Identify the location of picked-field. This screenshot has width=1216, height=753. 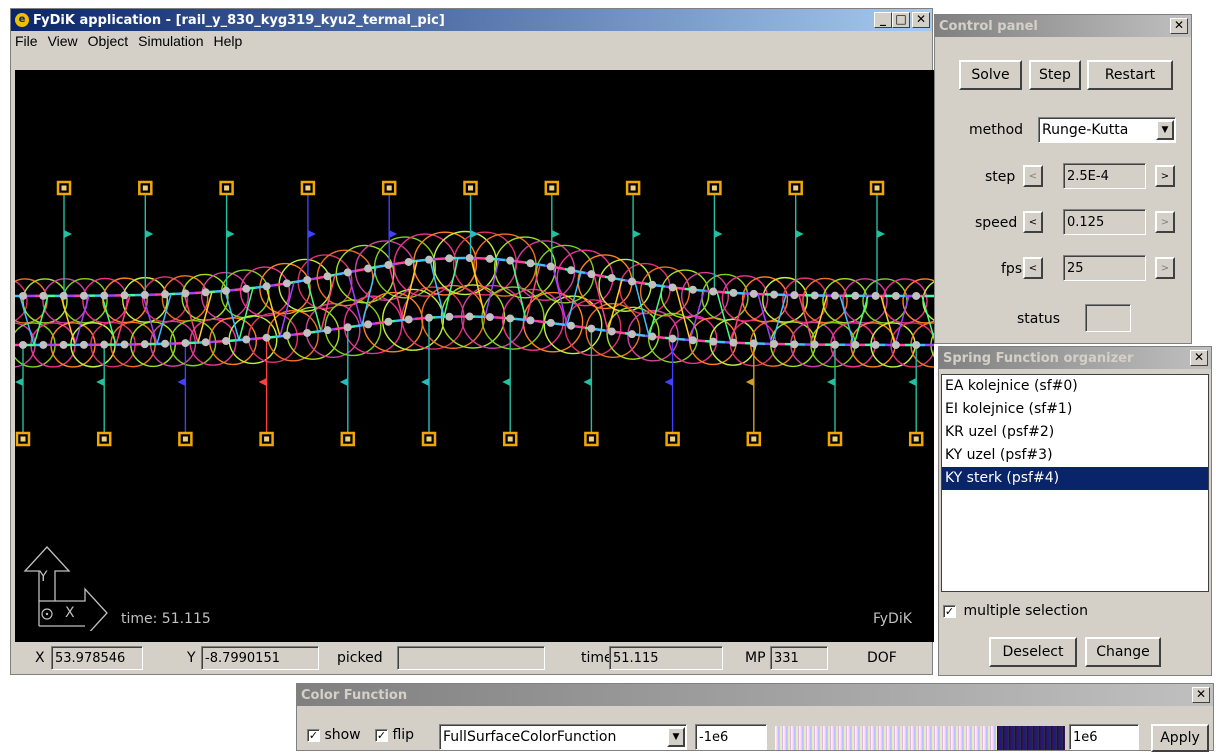
(471, 658).